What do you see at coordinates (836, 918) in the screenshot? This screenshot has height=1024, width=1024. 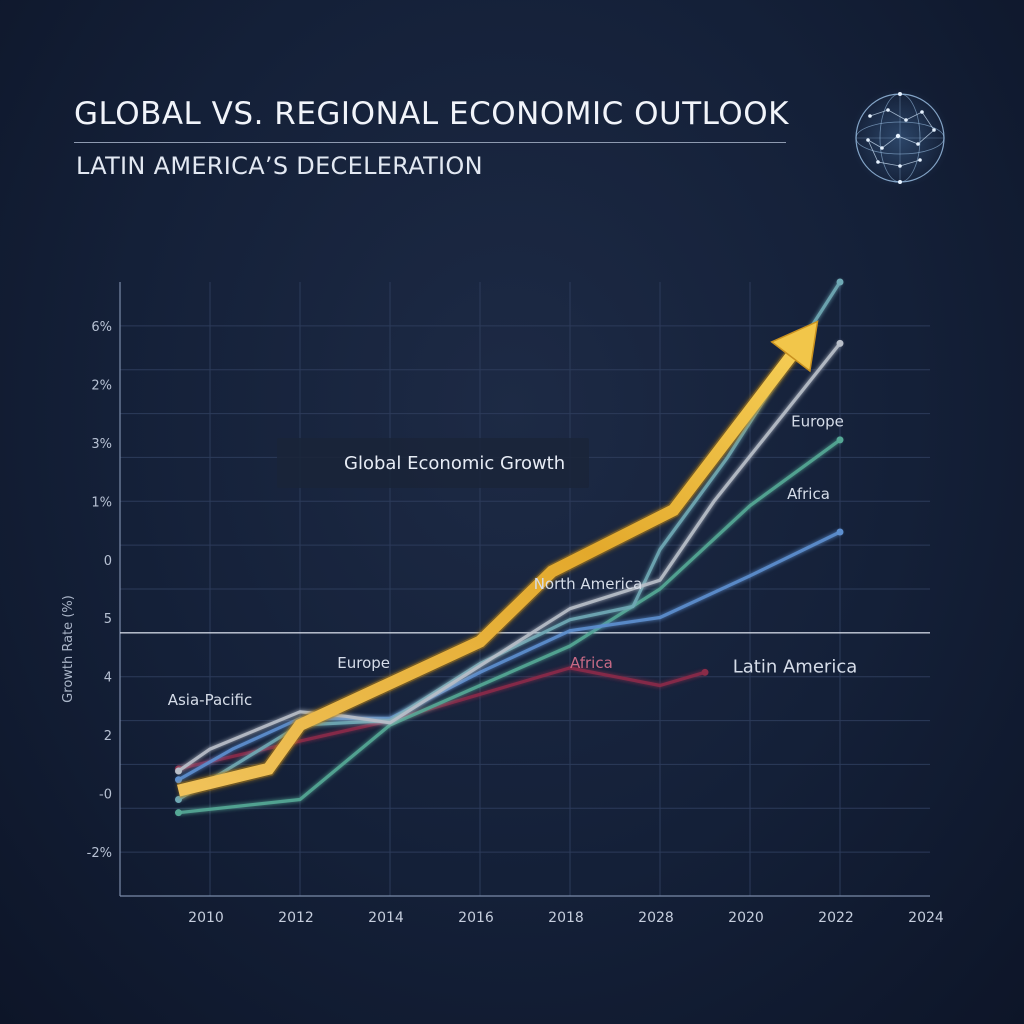 I see `x-tick-label: 2022` at bounding box center [836, 918].